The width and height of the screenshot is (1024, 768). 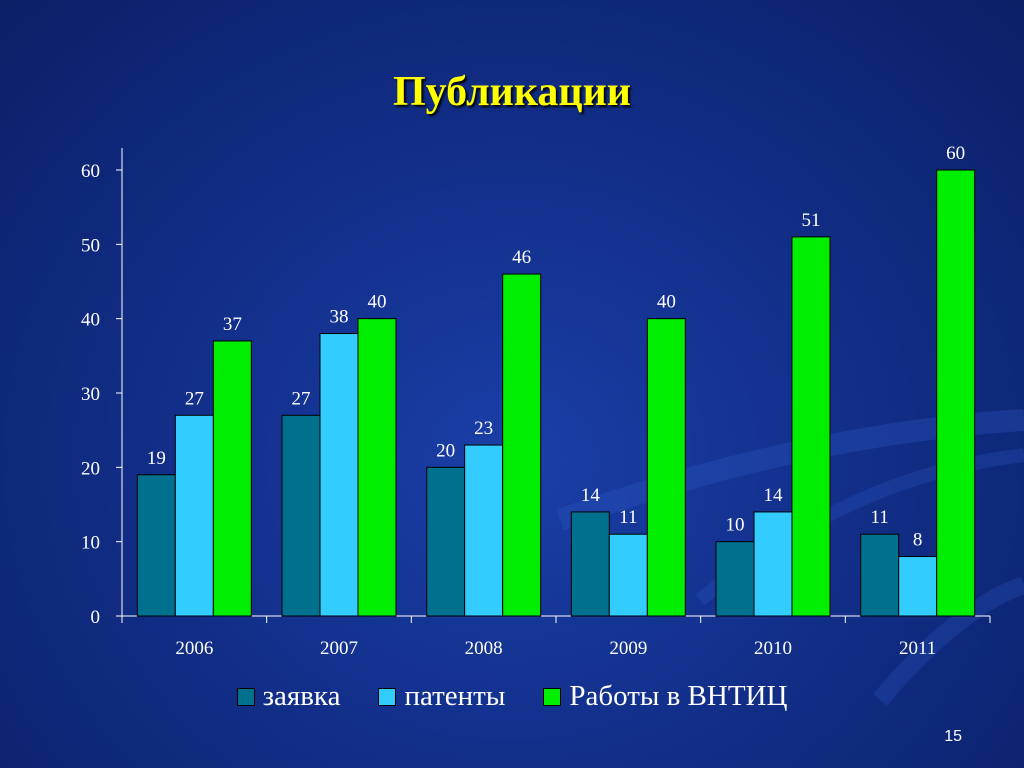 I want to click on data-label: 19, so click(x=156, y=458).